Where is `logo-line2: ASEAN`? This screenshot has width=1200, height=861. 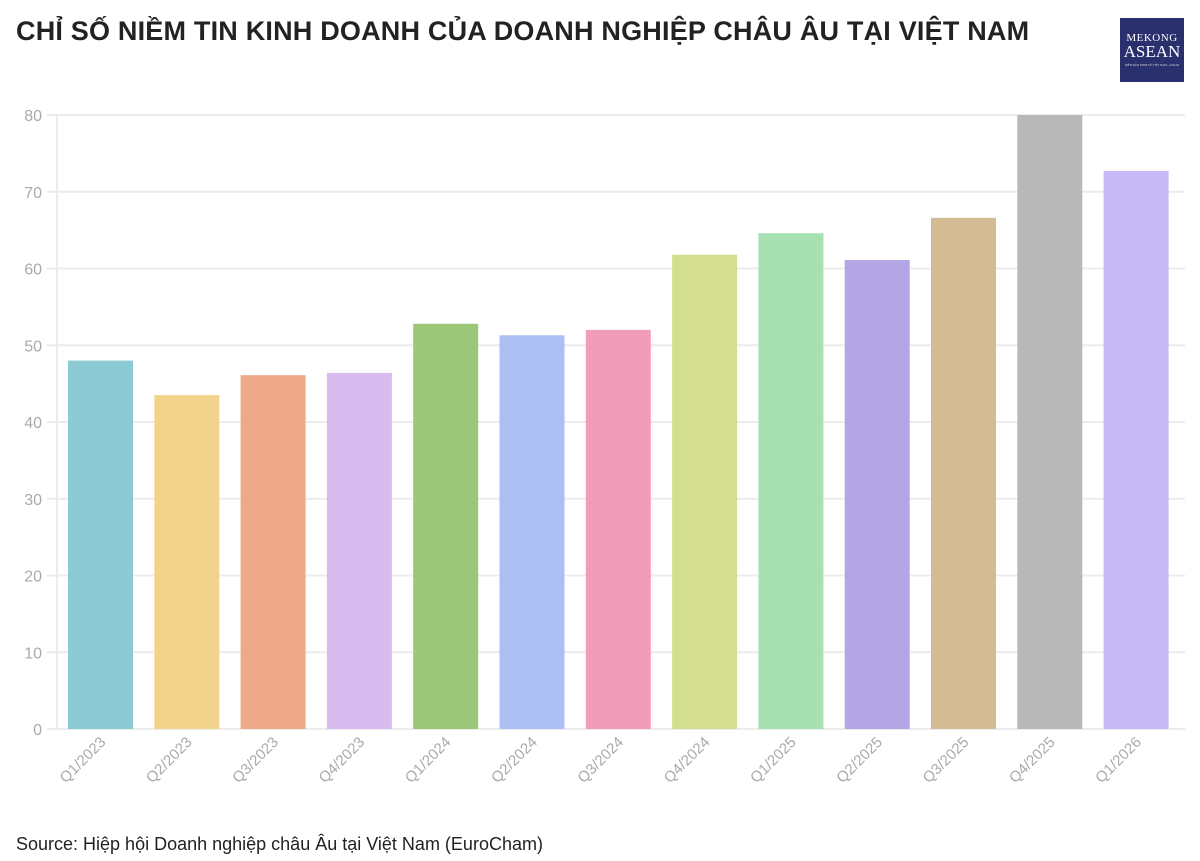 logo-line2: ASEAN is located at coordinates (1152, 51).